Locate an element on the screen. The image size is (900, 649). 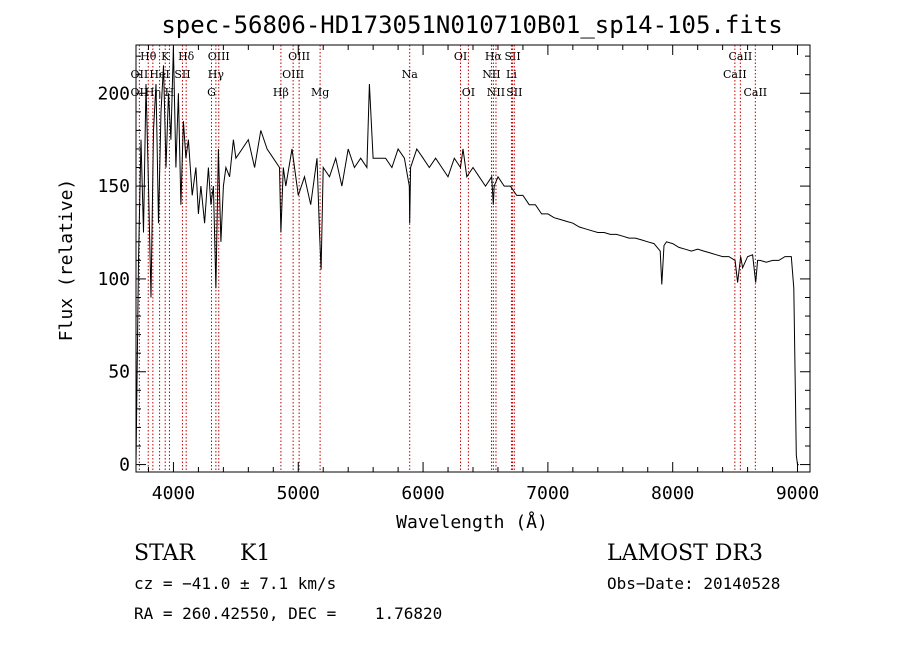
x-tick-label: 5000 is located at coordinates (298, 493).